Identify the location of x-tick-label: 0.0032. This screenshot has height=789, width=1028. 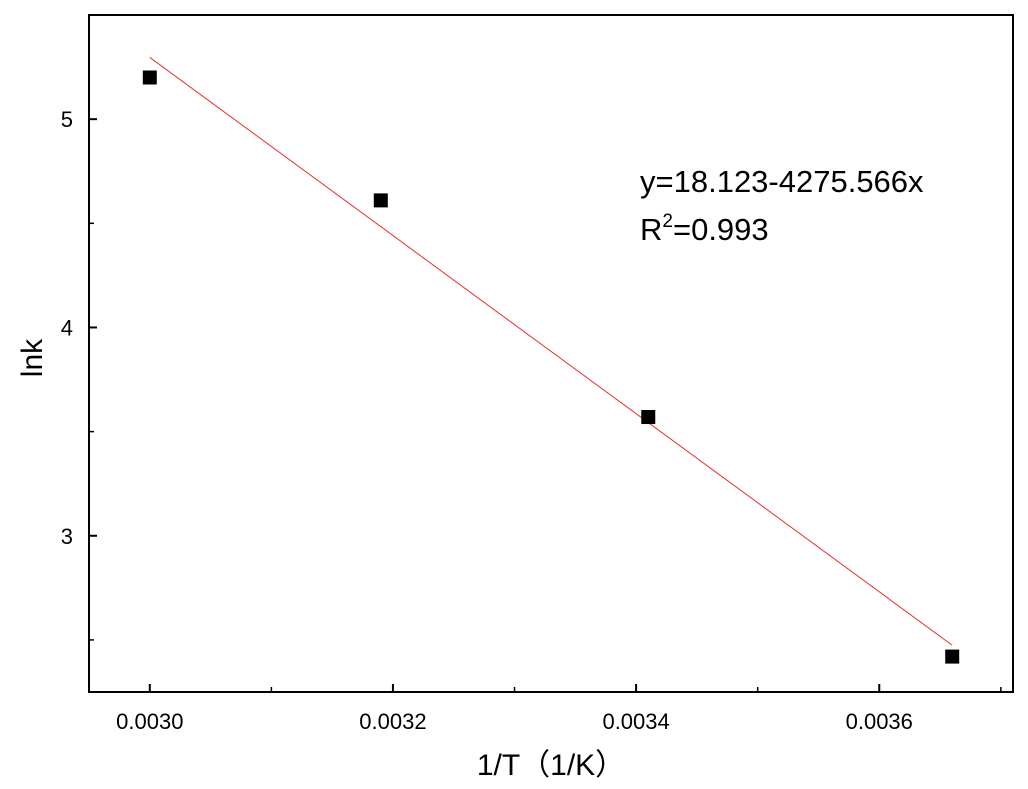
(392, 721).